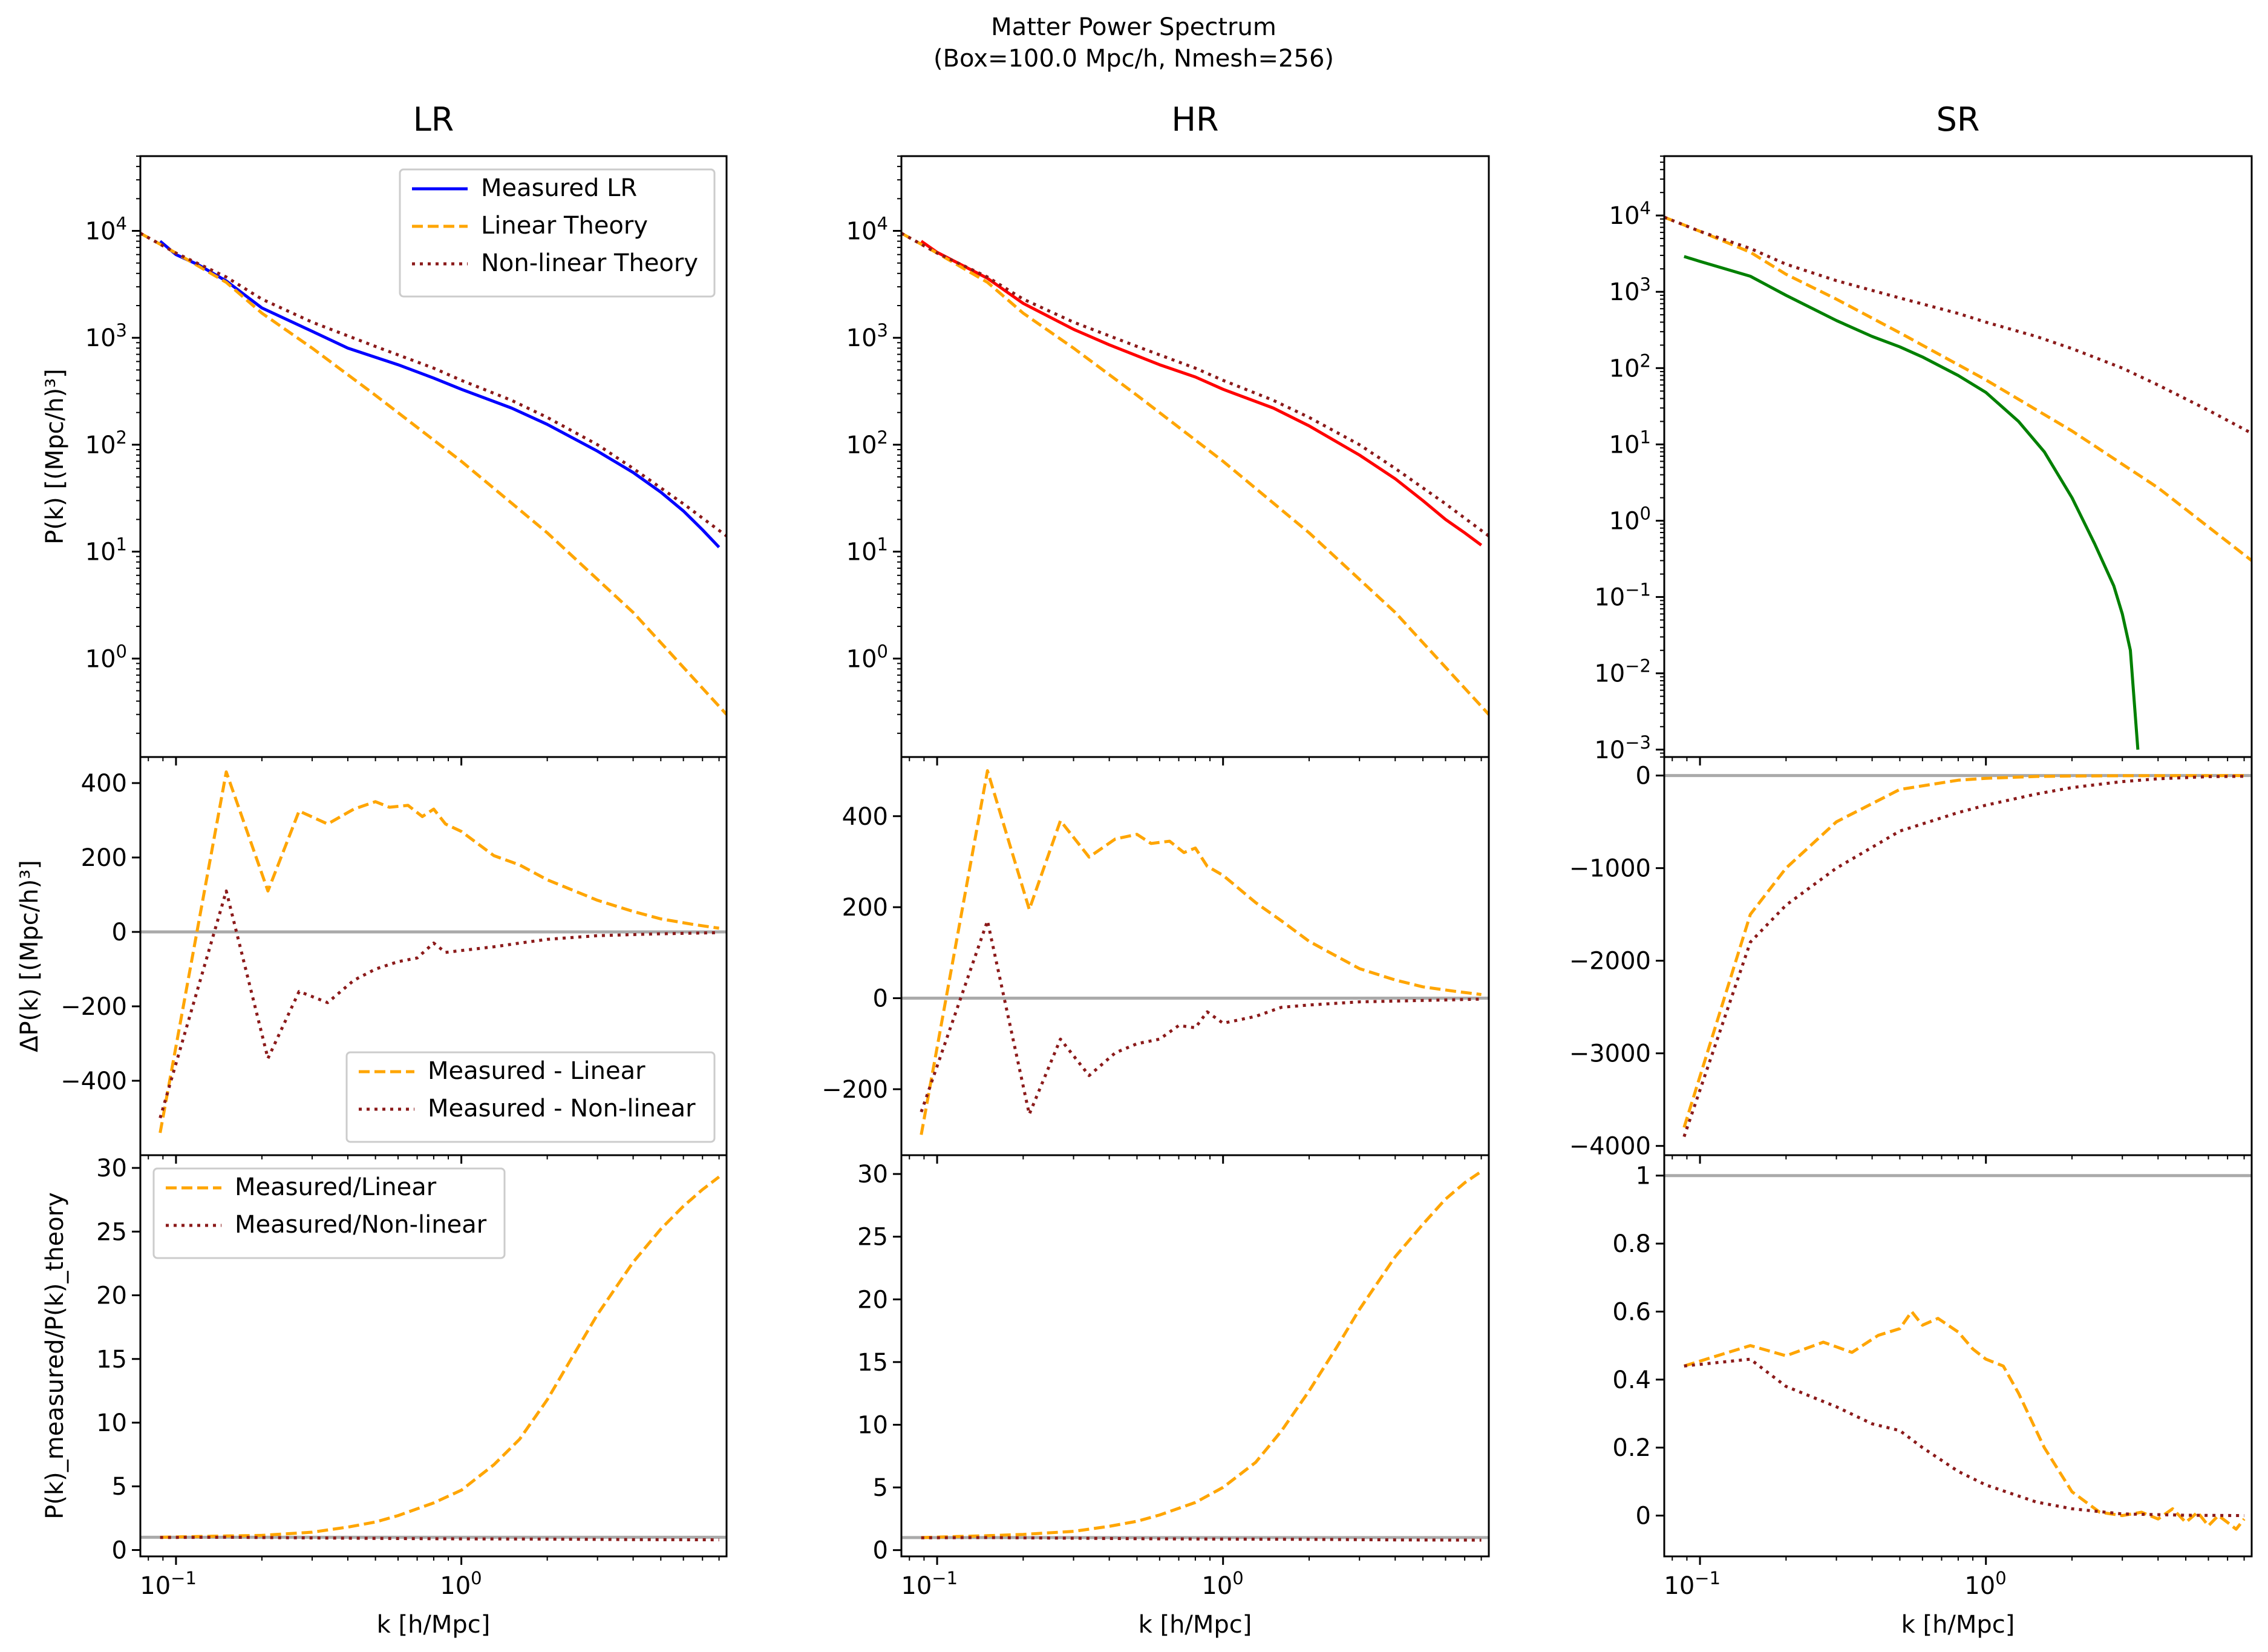  What do you see at coordinates (1622, 596) in the screenshot?
I see `y-tick-label: 10⁻¹` at bounding box center [1622, 596].